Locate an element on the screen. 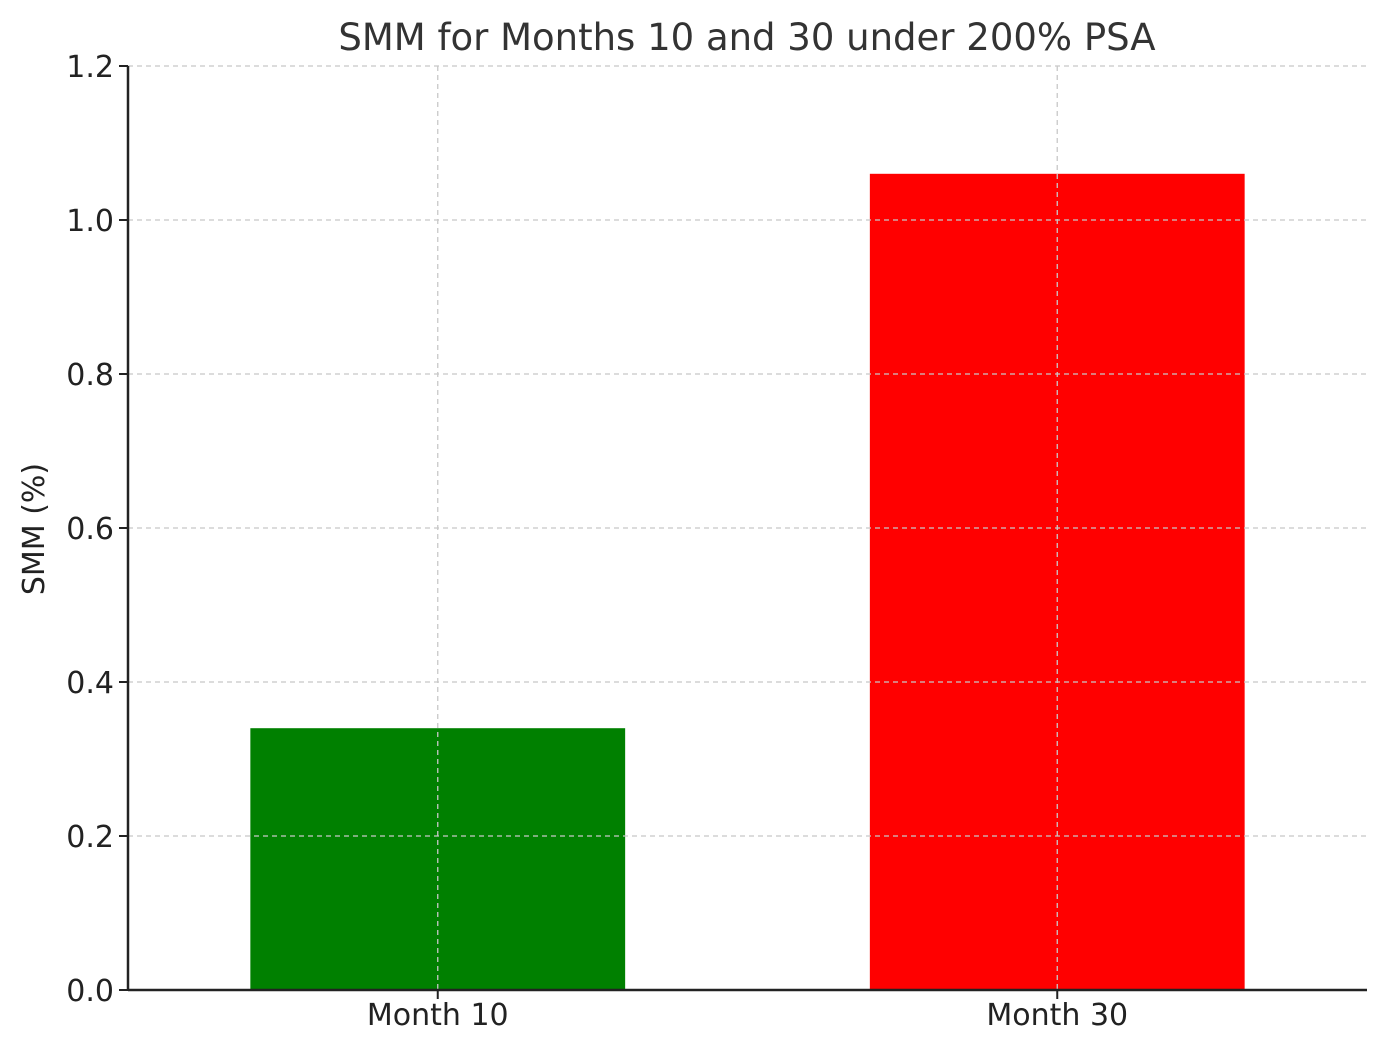 The height and width of the screenshot is (1053, 1387). y-tick-label: 0.6 is located at coordinates (90, 529).